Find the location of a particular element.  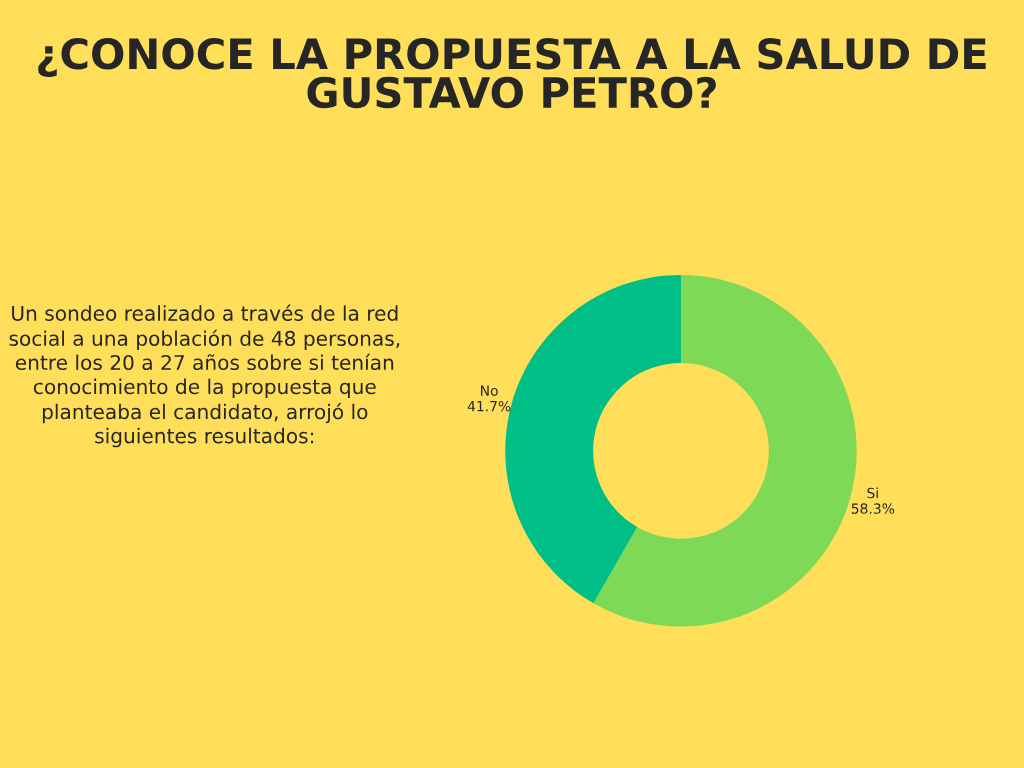

data-label: 58.3% is located at coordinates (873, 508).